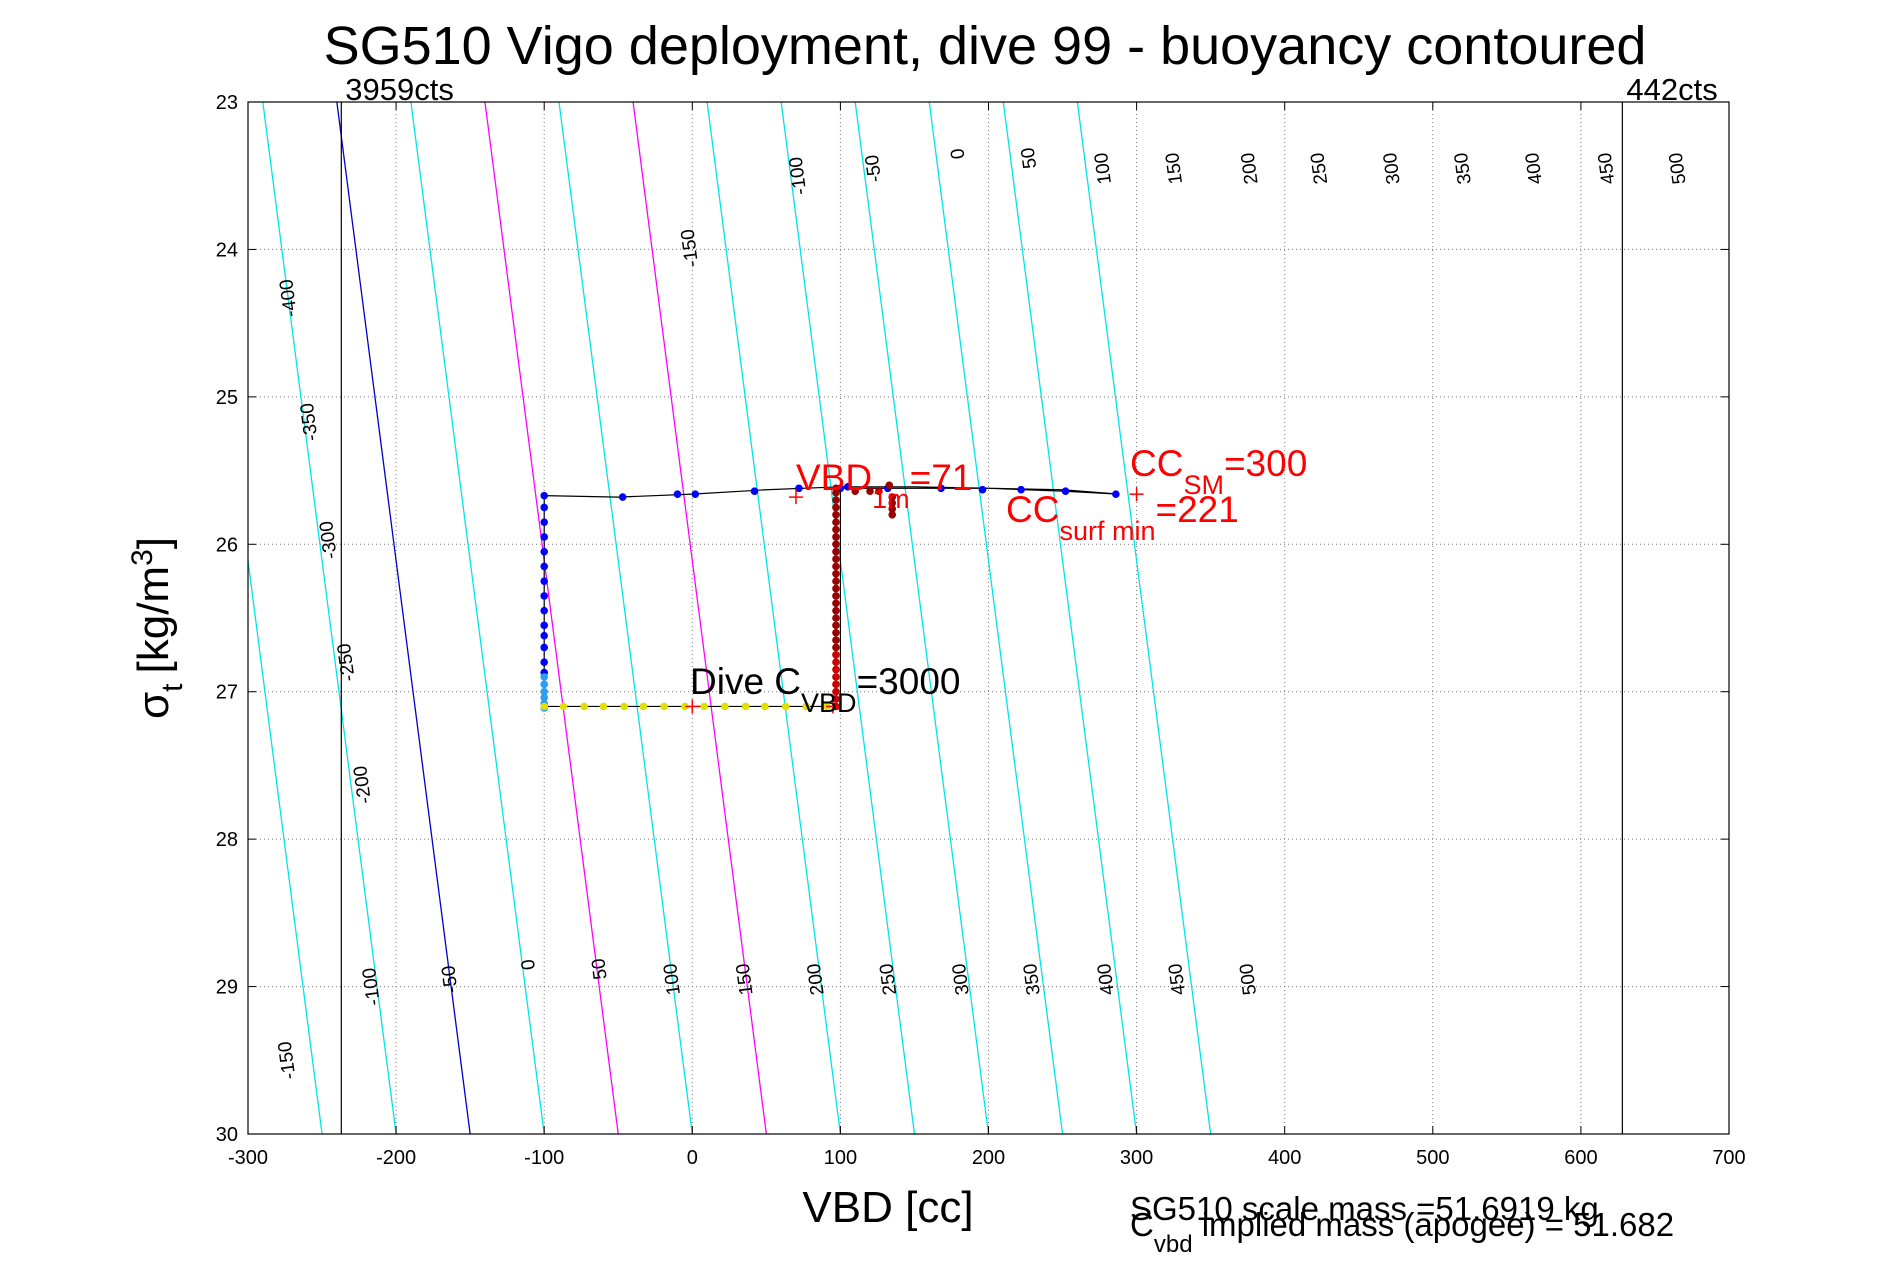 This screenshot has height=1262, width=1891. I want to click on y-tick-label: 25, so click(227, 398).